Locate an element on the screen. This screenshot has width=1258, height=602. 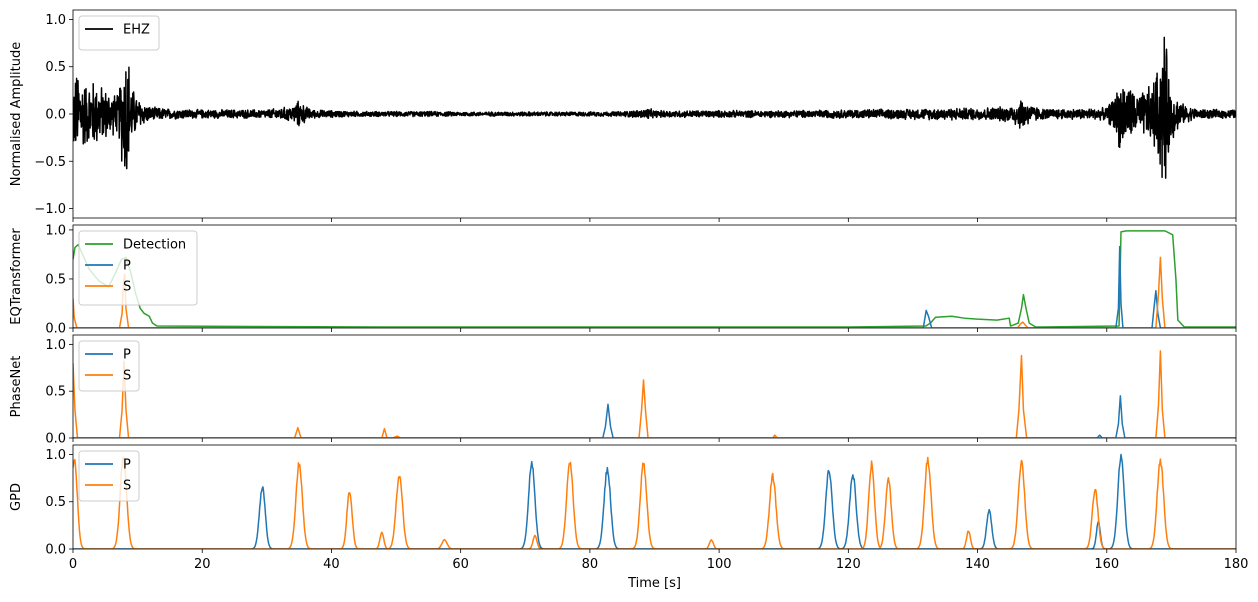
legend-label: Detection is located at coordinates (154, 245).